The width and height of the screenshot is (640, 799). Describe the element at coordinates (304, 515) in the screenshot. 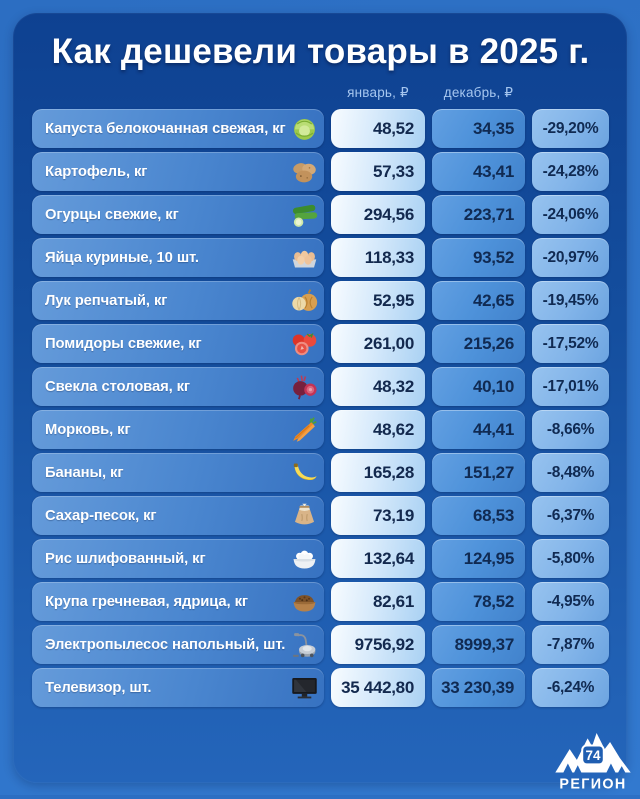

I see `sugar-sack-icon` at that location.